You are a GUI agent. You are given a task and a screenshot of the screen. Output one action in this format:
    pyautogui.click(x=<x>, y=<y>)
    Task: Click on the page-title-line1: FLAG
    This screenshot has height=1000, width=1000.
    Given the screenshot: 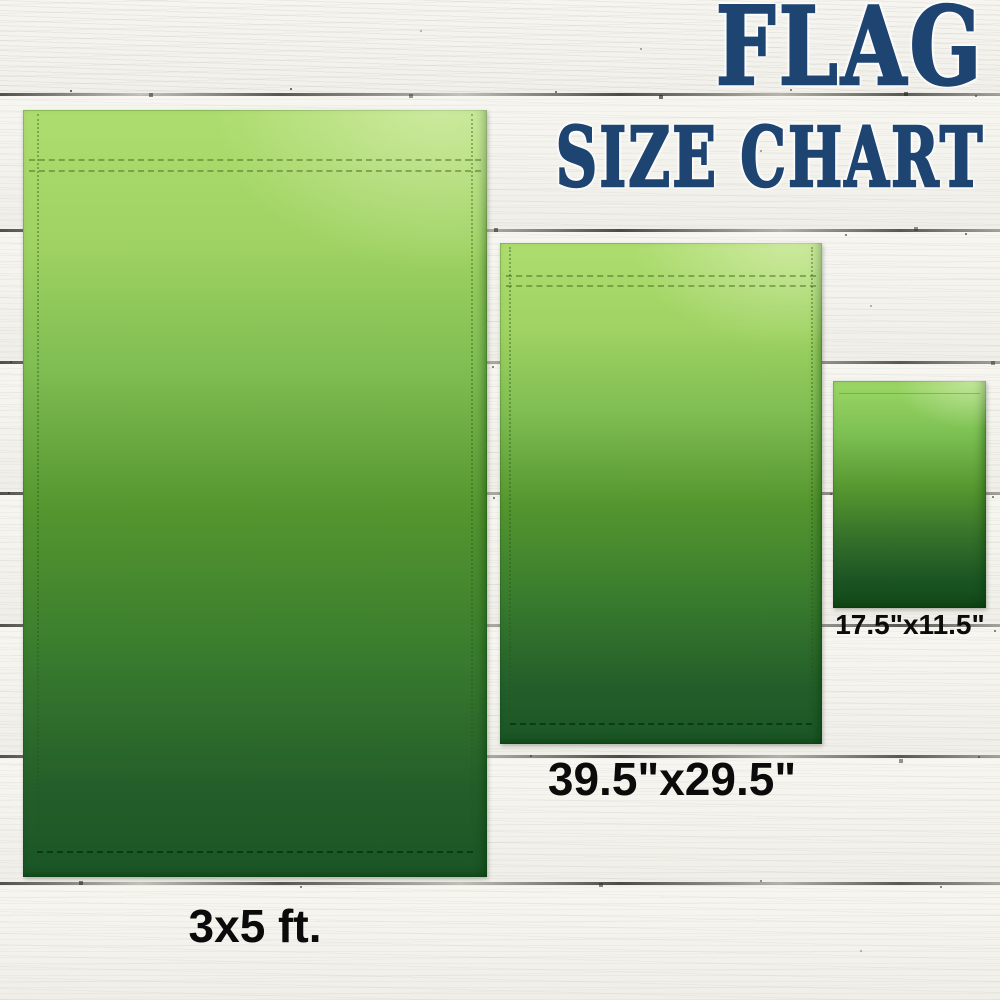 What is the action you would take?
    pyautogui.click(x=850, y=55)
    